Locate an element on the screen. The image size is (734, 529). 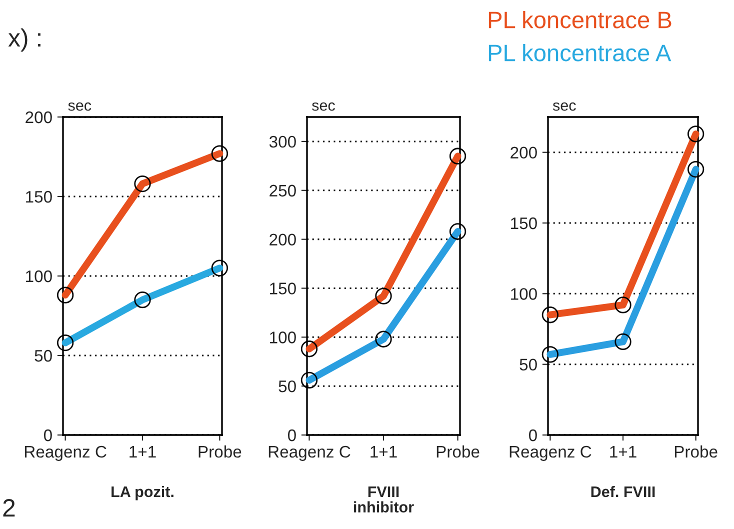
text: PL koncentrace A is located at coordinates (580, 53).